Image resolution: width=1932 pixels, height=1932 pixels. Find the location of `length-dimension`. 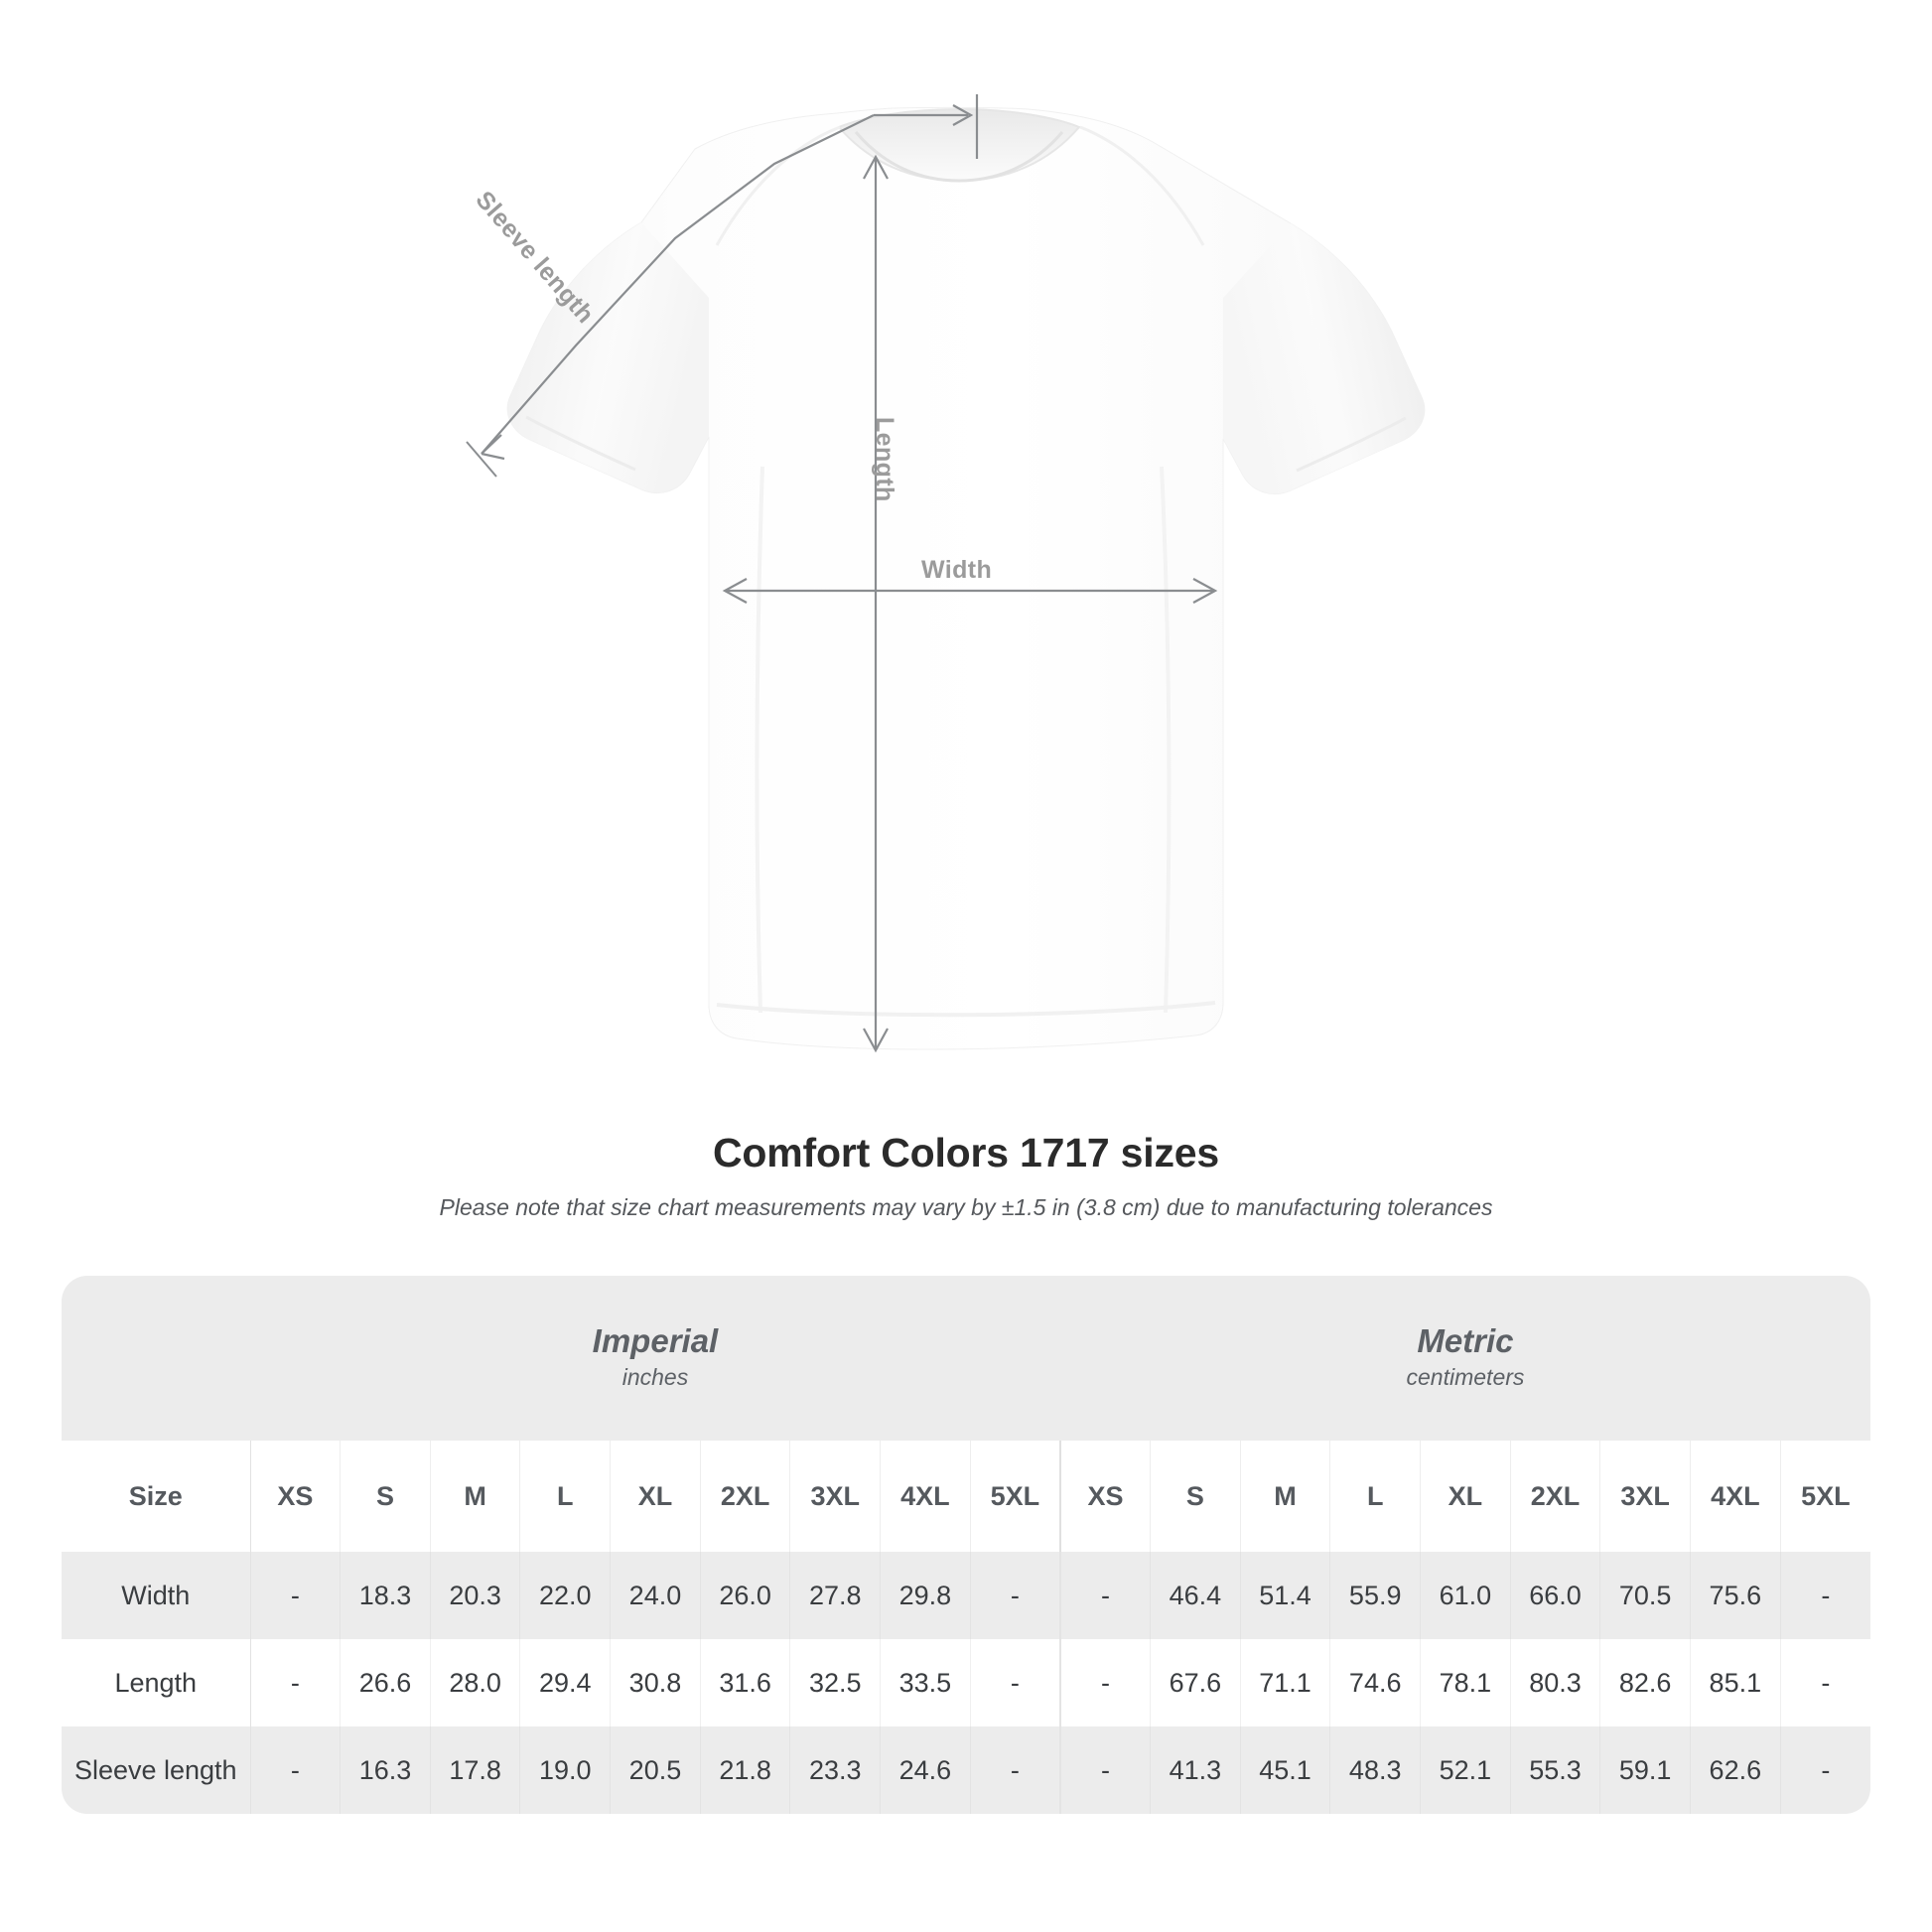

length-dimension is located at coordinates (876, 603).